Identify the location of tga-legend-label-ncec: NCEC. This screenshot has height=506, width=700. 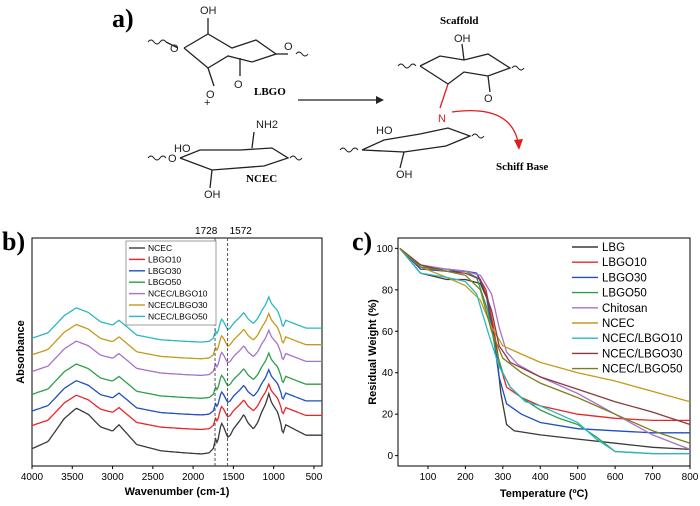
(618, 324).